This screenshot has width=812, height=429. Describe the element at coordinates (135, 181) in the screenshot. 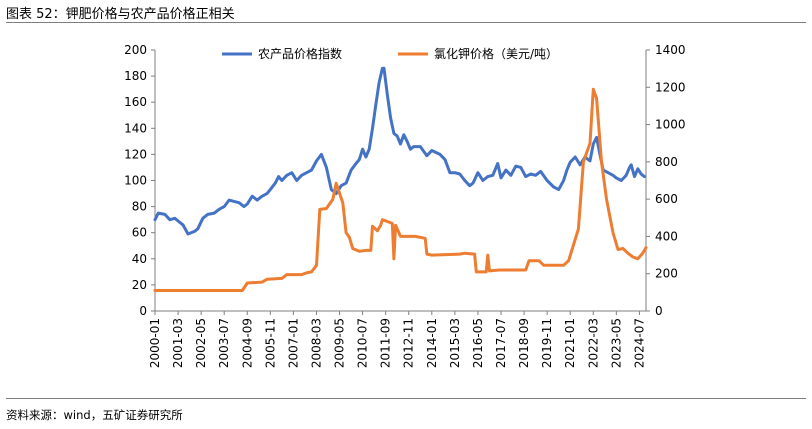

I see `left-y-tick-label: 100` at that location.